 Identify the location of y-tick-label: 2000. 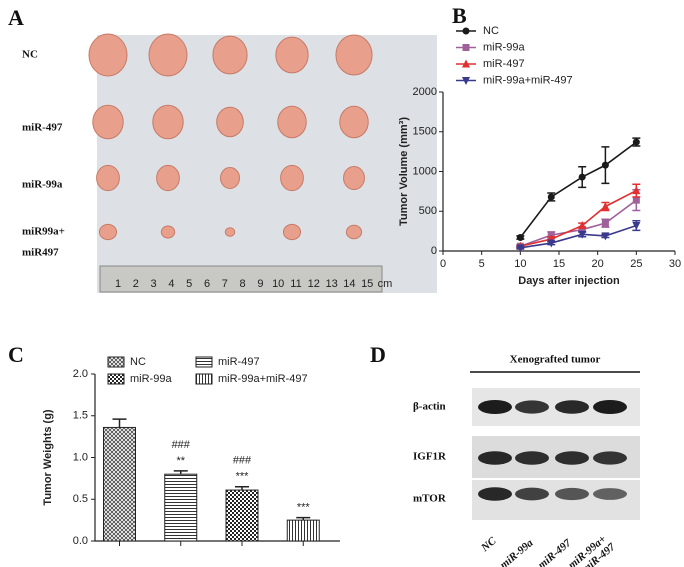
(425, 92).